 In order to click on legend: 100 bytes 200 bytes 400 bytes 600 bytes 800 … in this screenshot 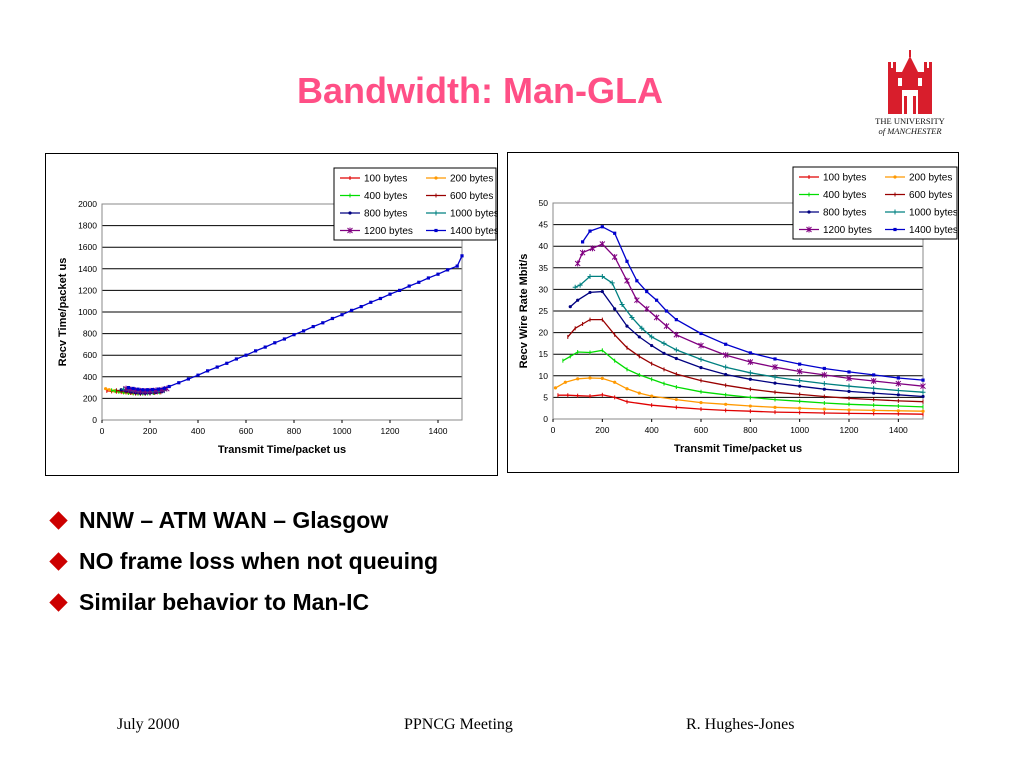, I will do `click(416, 204)`.